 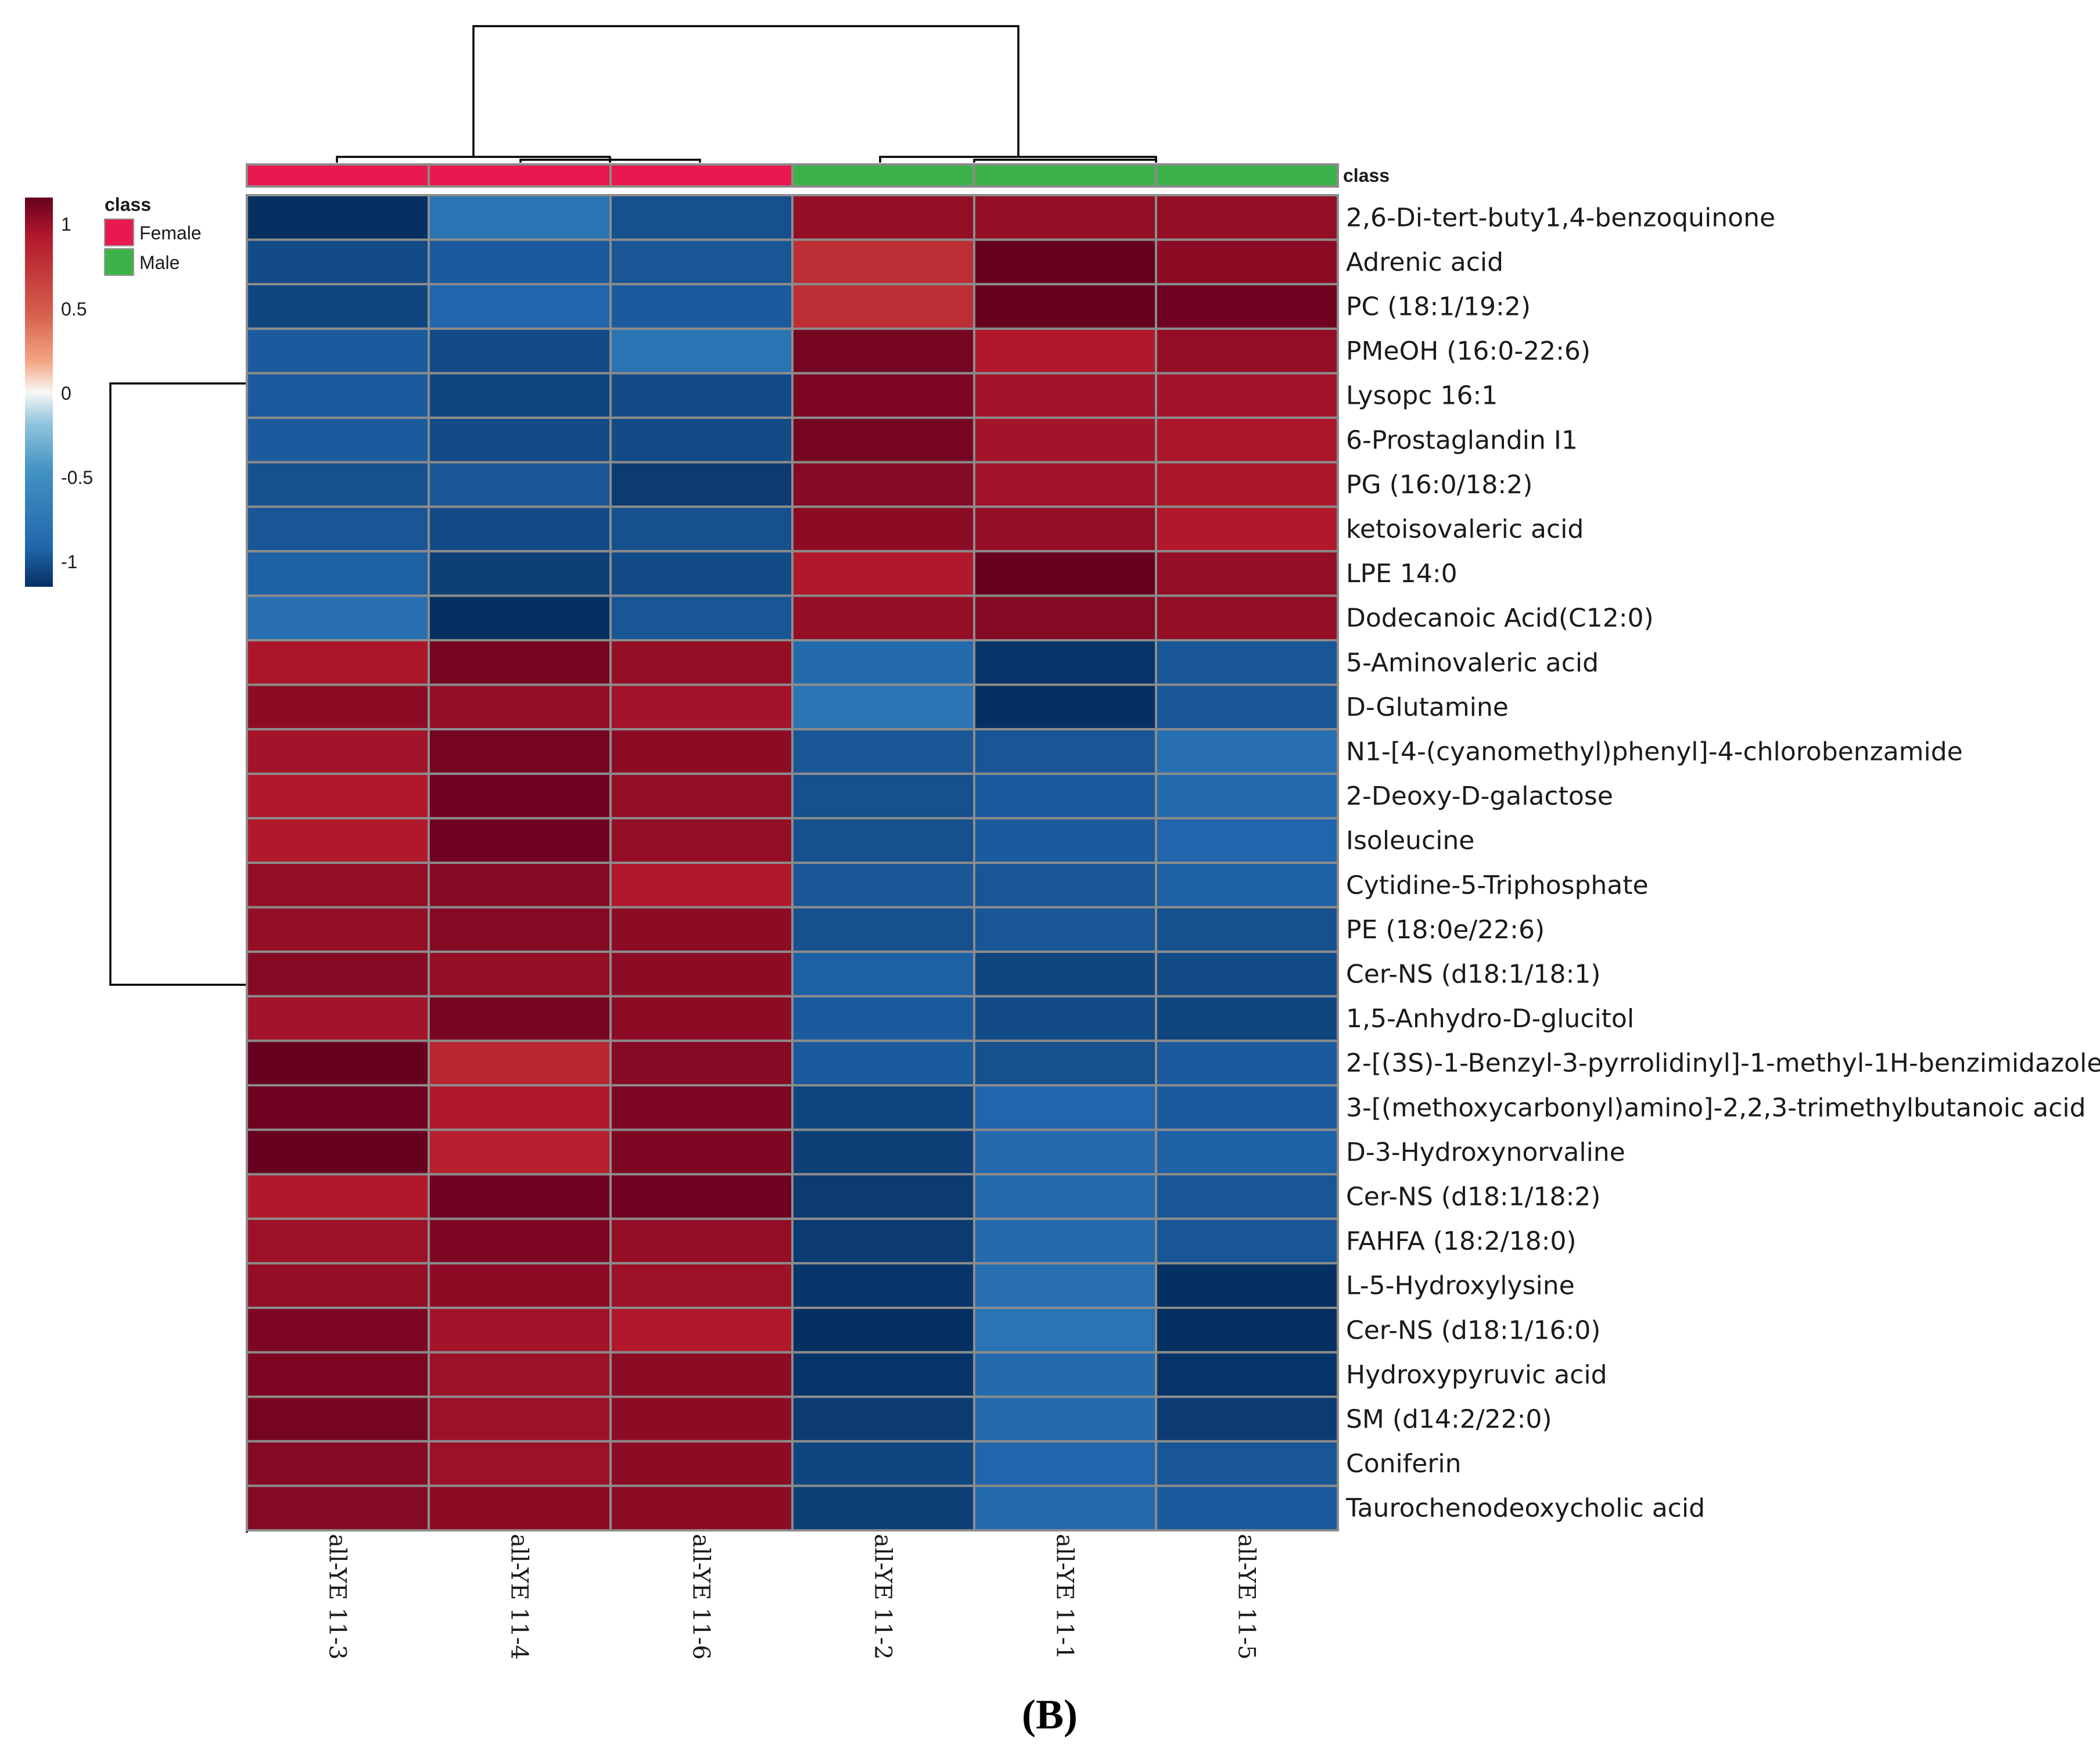 I want to click on heatmap-cell-r22-c1, so click(x=338, y=1152).